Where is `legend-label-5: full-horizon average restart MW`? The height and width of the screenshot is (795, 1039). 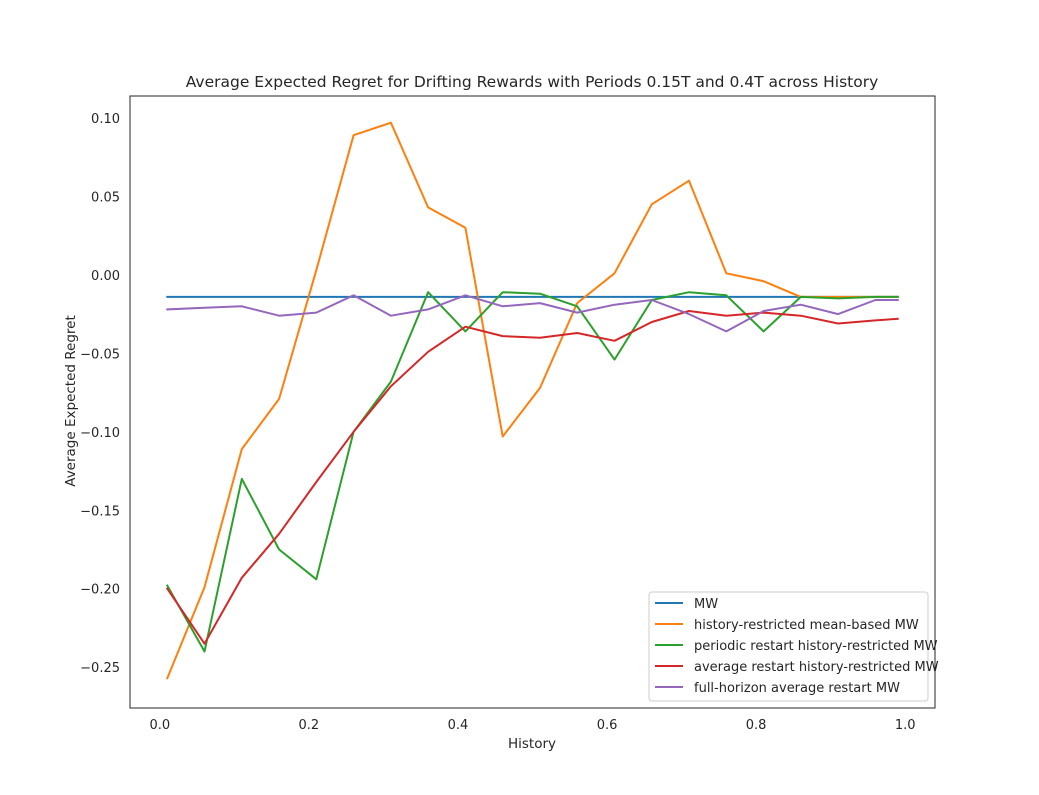 legend-label-5: full-horizon average restart MW is located at coordinates (797, 688).